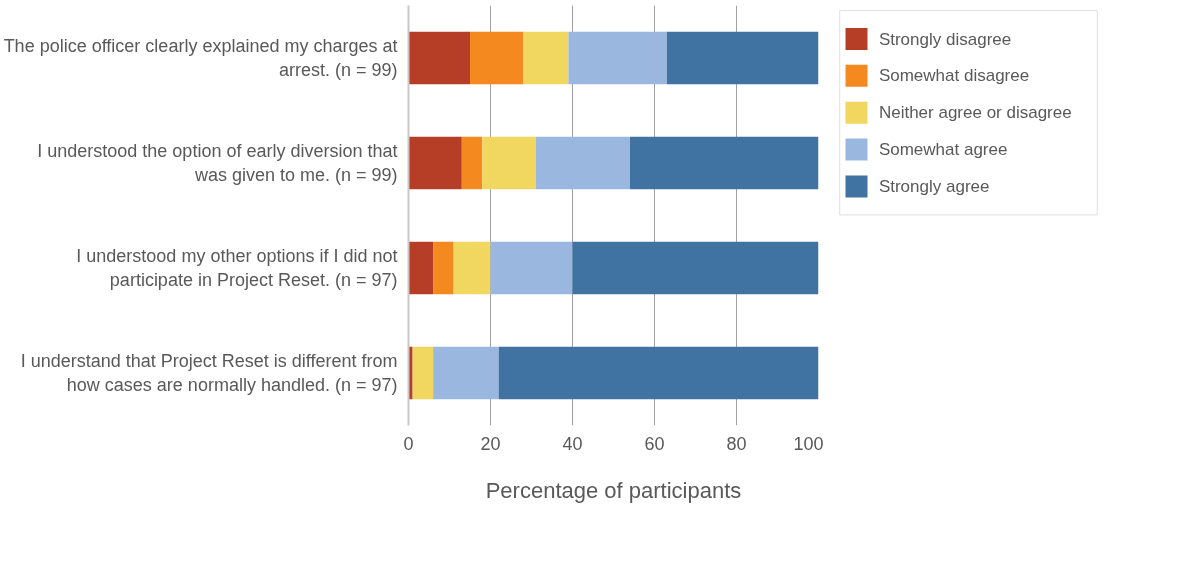  Describe the element at coordinates (408, 443) in the screenshot. I see `x-tick-label: 0` at that location.